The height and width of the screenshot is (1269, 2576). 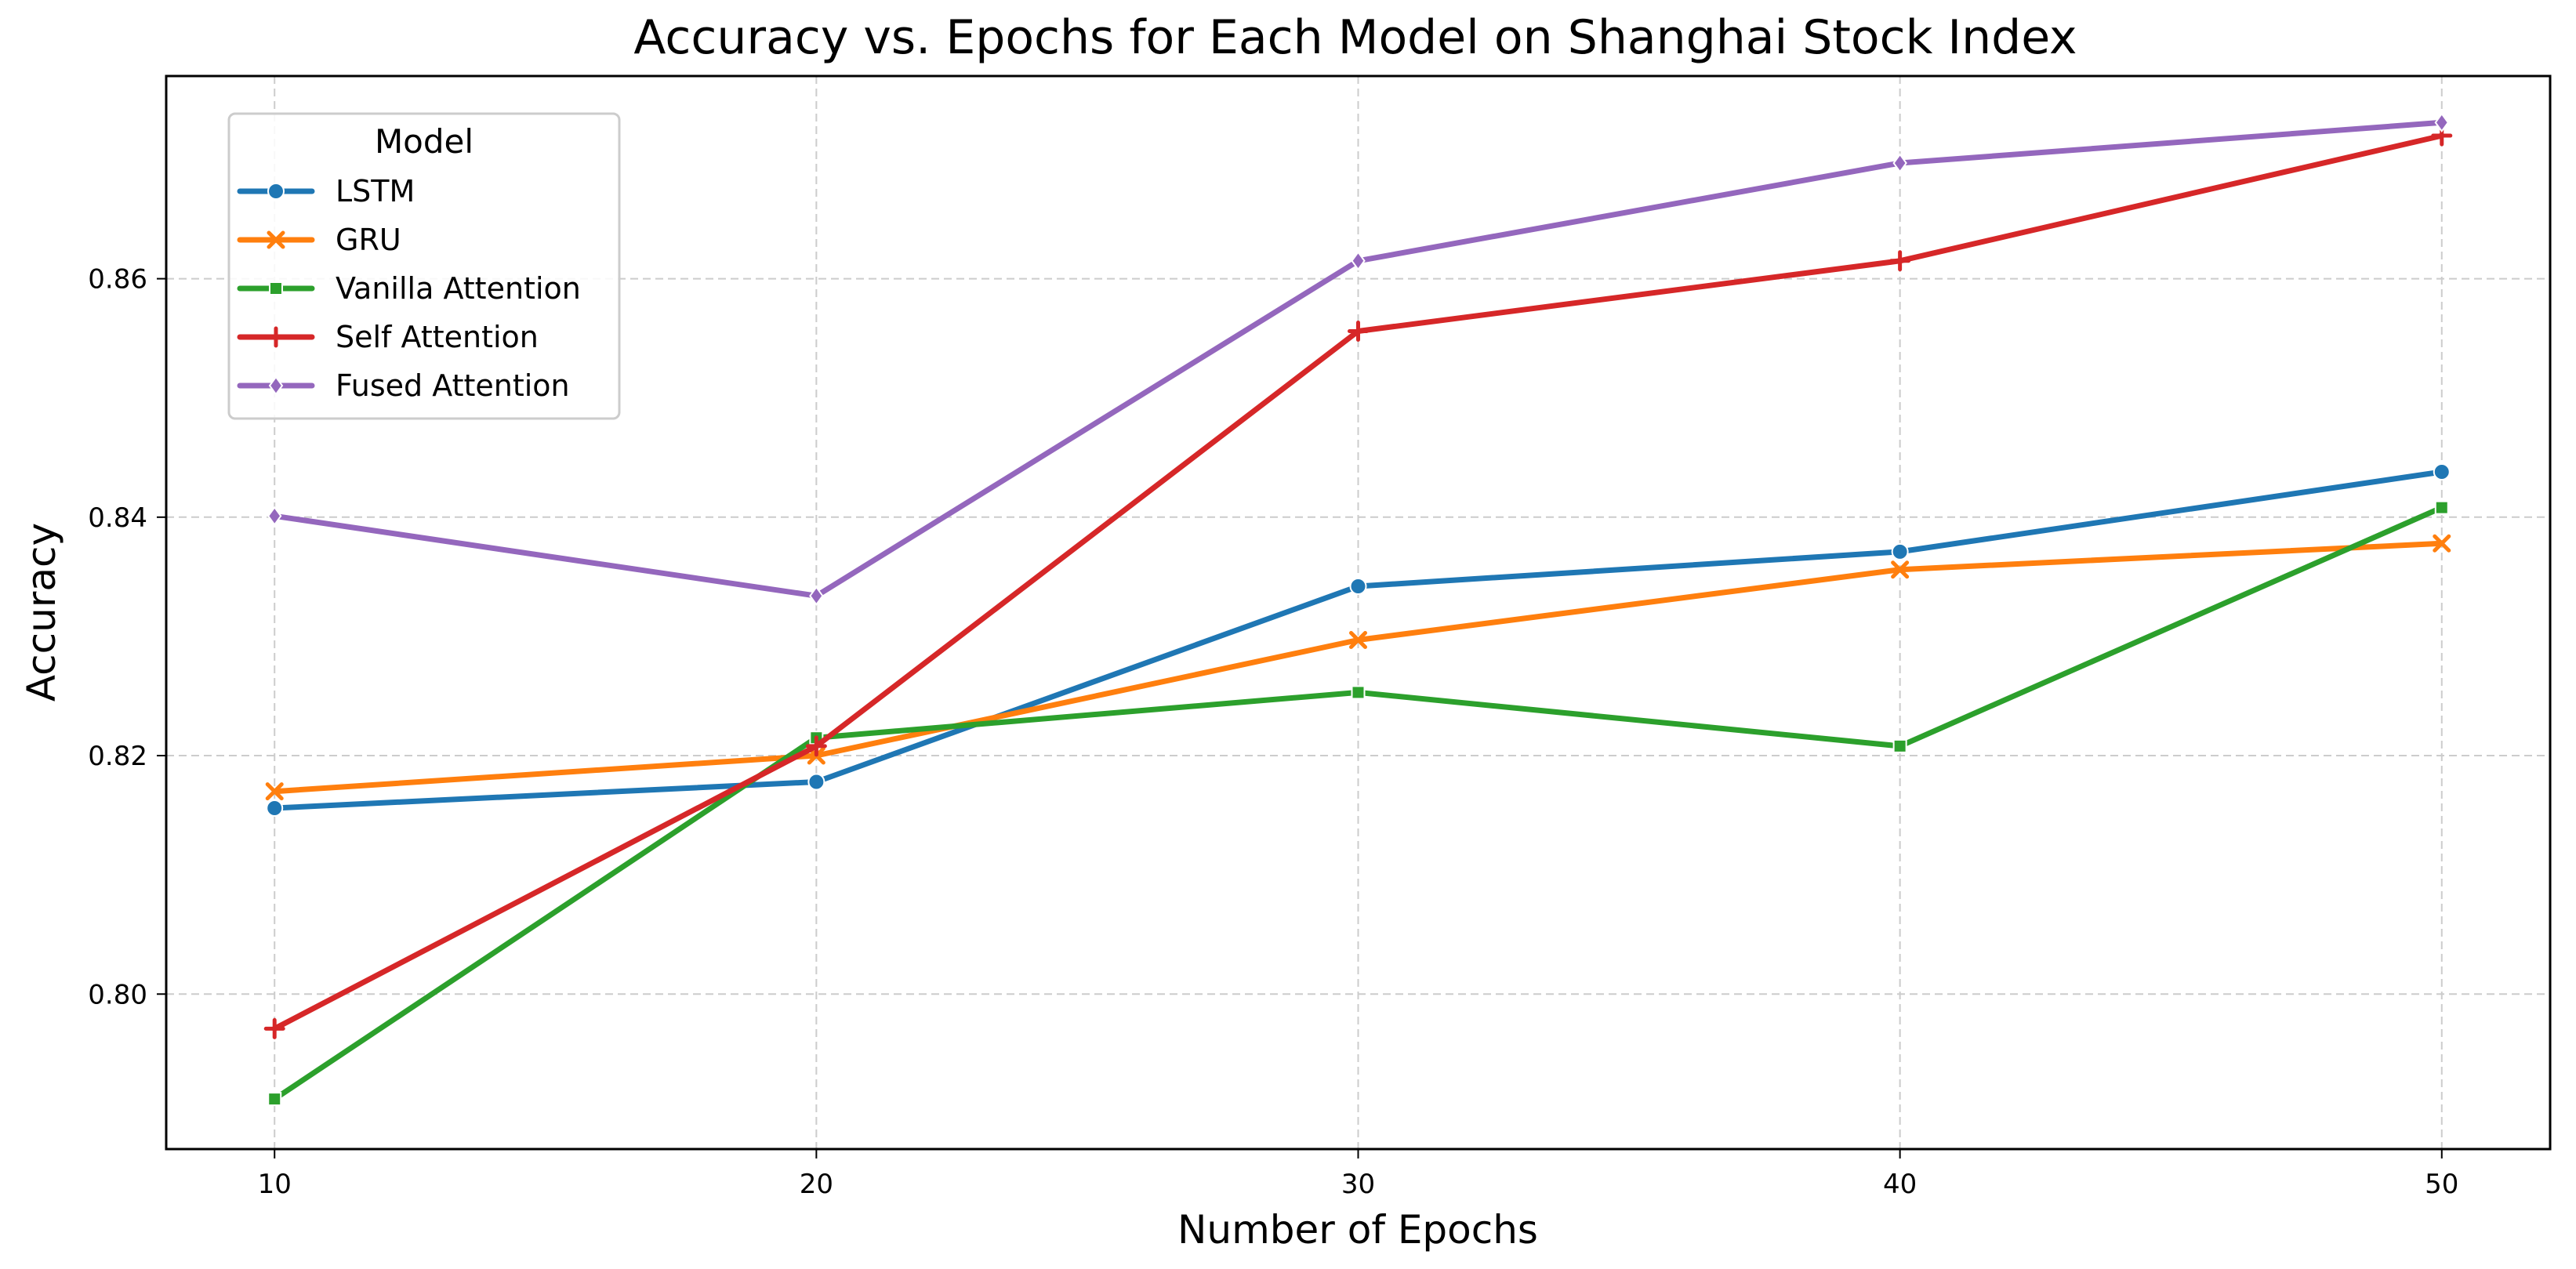 What do you see at coordinates (319, 240) in the screenshot?
I see `legend-item-gru: GRU` at bounding box center [319, 240].